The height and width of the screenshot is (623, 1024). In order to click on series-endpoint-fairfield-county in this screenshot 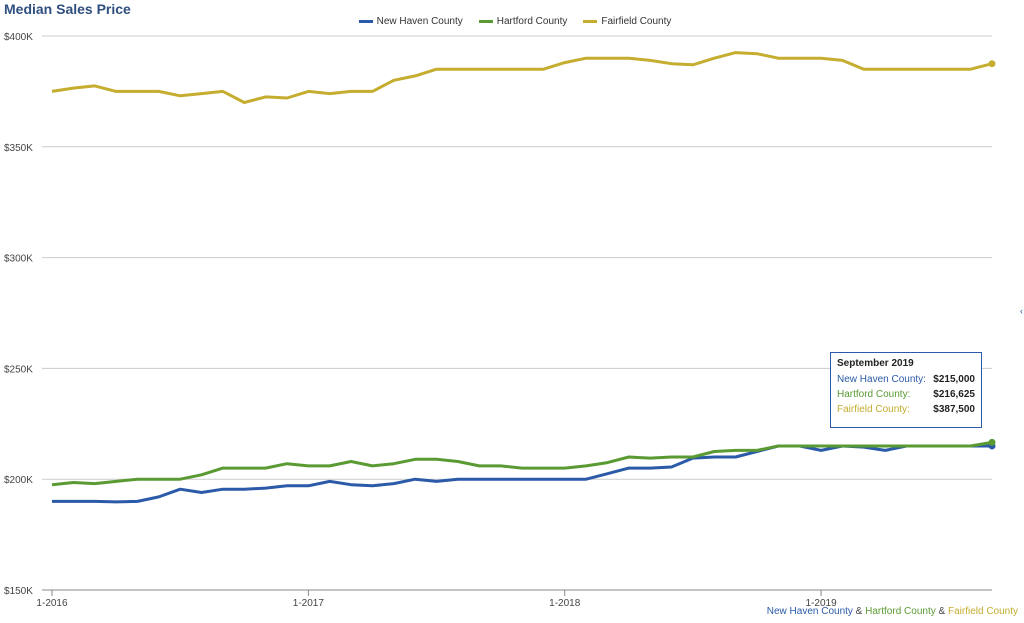, I will do `click(992, 64)`.